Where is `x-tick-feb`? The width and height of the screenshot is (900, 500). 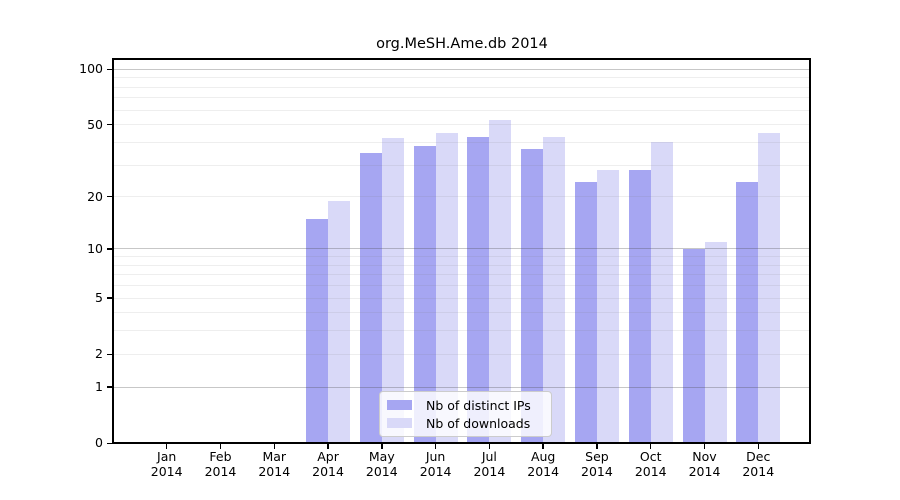 x-tick-feb is located at coordinates (220, 446).